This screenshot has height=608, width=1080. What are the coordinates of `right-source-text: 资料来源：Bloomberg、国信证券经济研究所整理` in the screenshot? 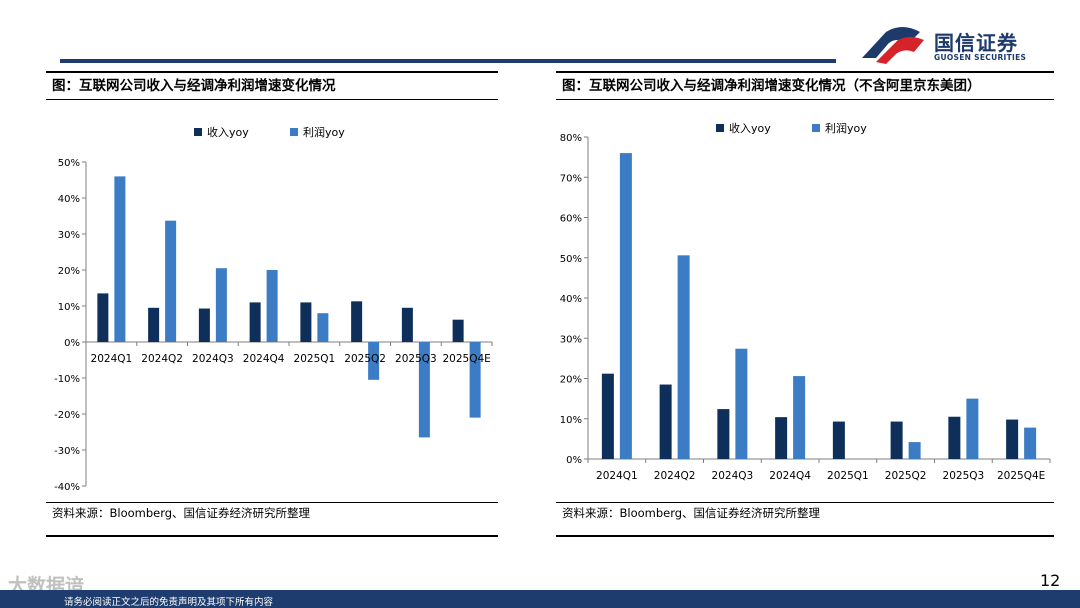 It's located at (691, 513).